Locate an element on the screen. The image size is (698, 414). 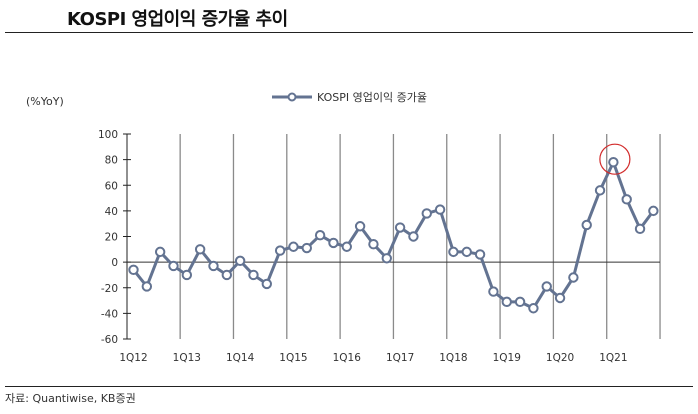
y-tick-label: 100 is located at coordinates (108, 135).